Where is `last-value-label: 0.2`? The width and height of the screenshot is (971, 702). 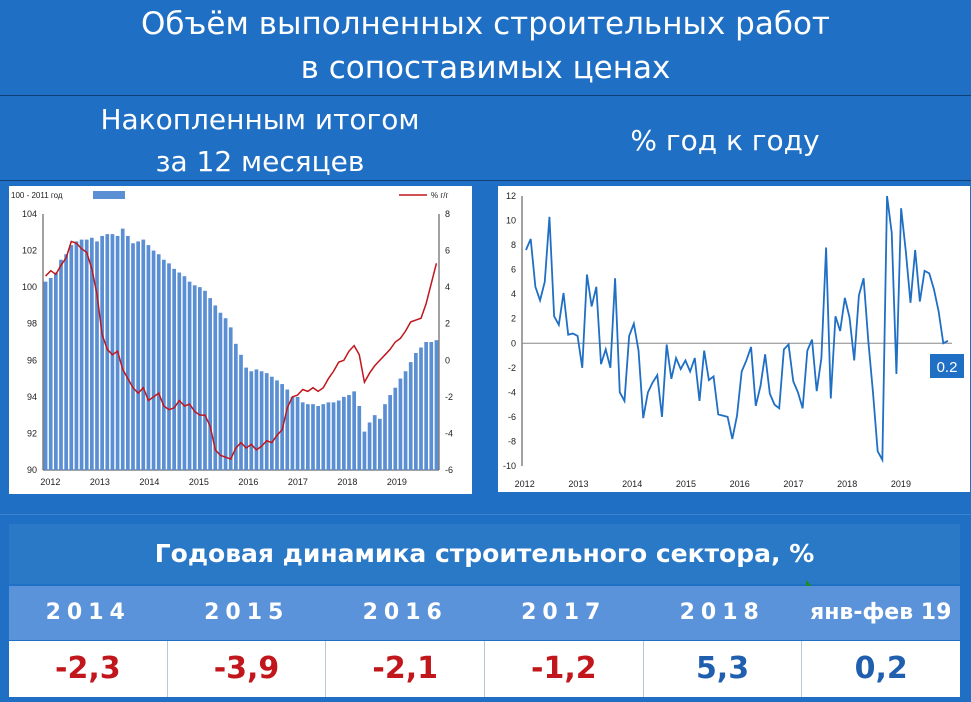
last-value-label: 0.2 is located at coordinates (947, 367).